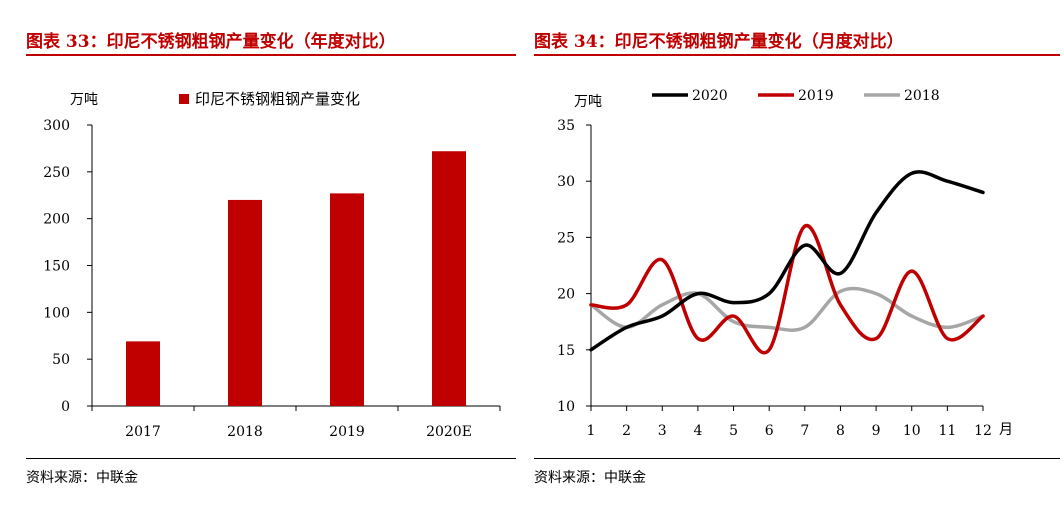 The image size is (1064, 514). What do you see at coordinates (566, 182) in the screenshot?
I see `y-tick-label: 30` at bounding box center [566, 182].